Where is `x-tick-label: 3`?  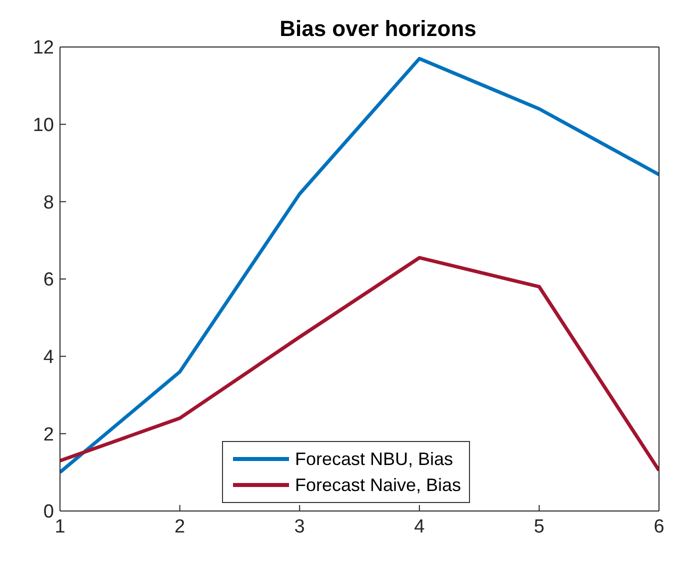 x-tick-label: 3 is located at coordinates (299, 527).